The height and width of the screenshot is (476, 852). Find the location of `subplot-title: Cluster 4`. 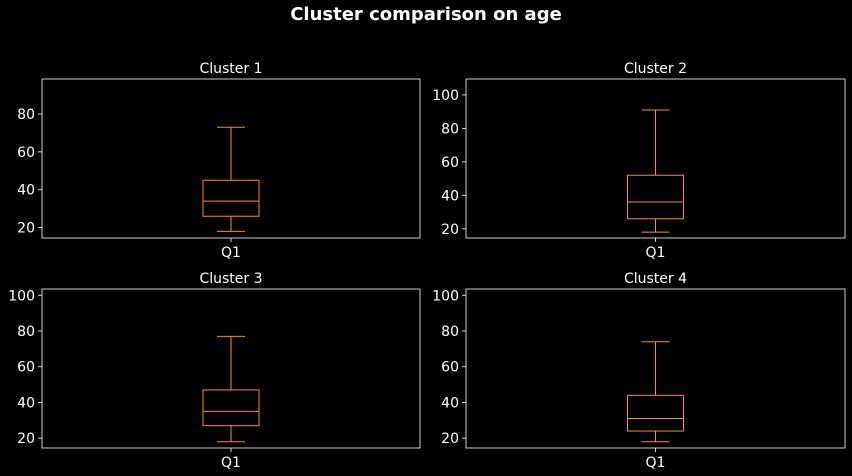

subplot-title: Cluster 4 is located at coordinates (655, 279).